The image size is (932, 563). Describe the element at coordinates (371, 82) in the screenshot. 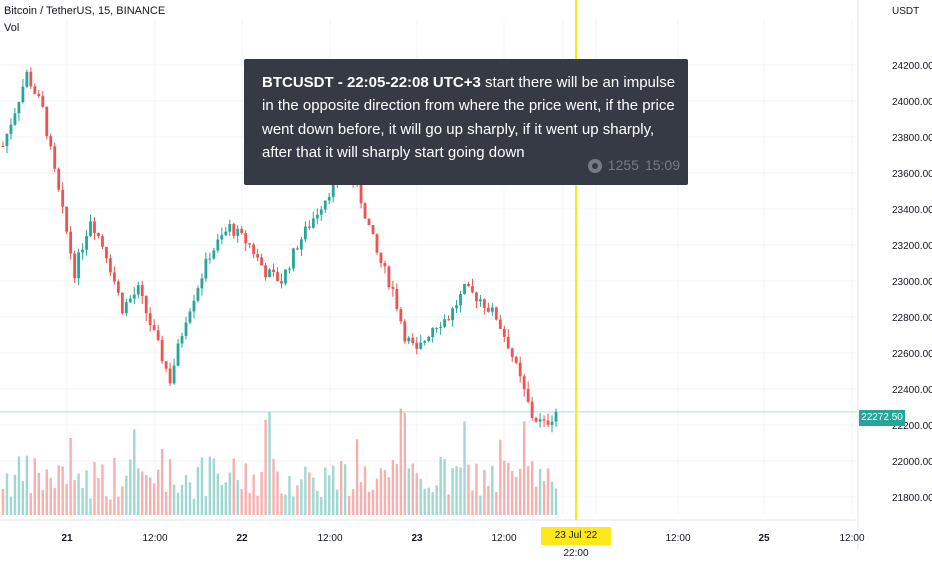

I see `note-title: BTCUSDT - 22:05-22:08 UTC+3` at that location.